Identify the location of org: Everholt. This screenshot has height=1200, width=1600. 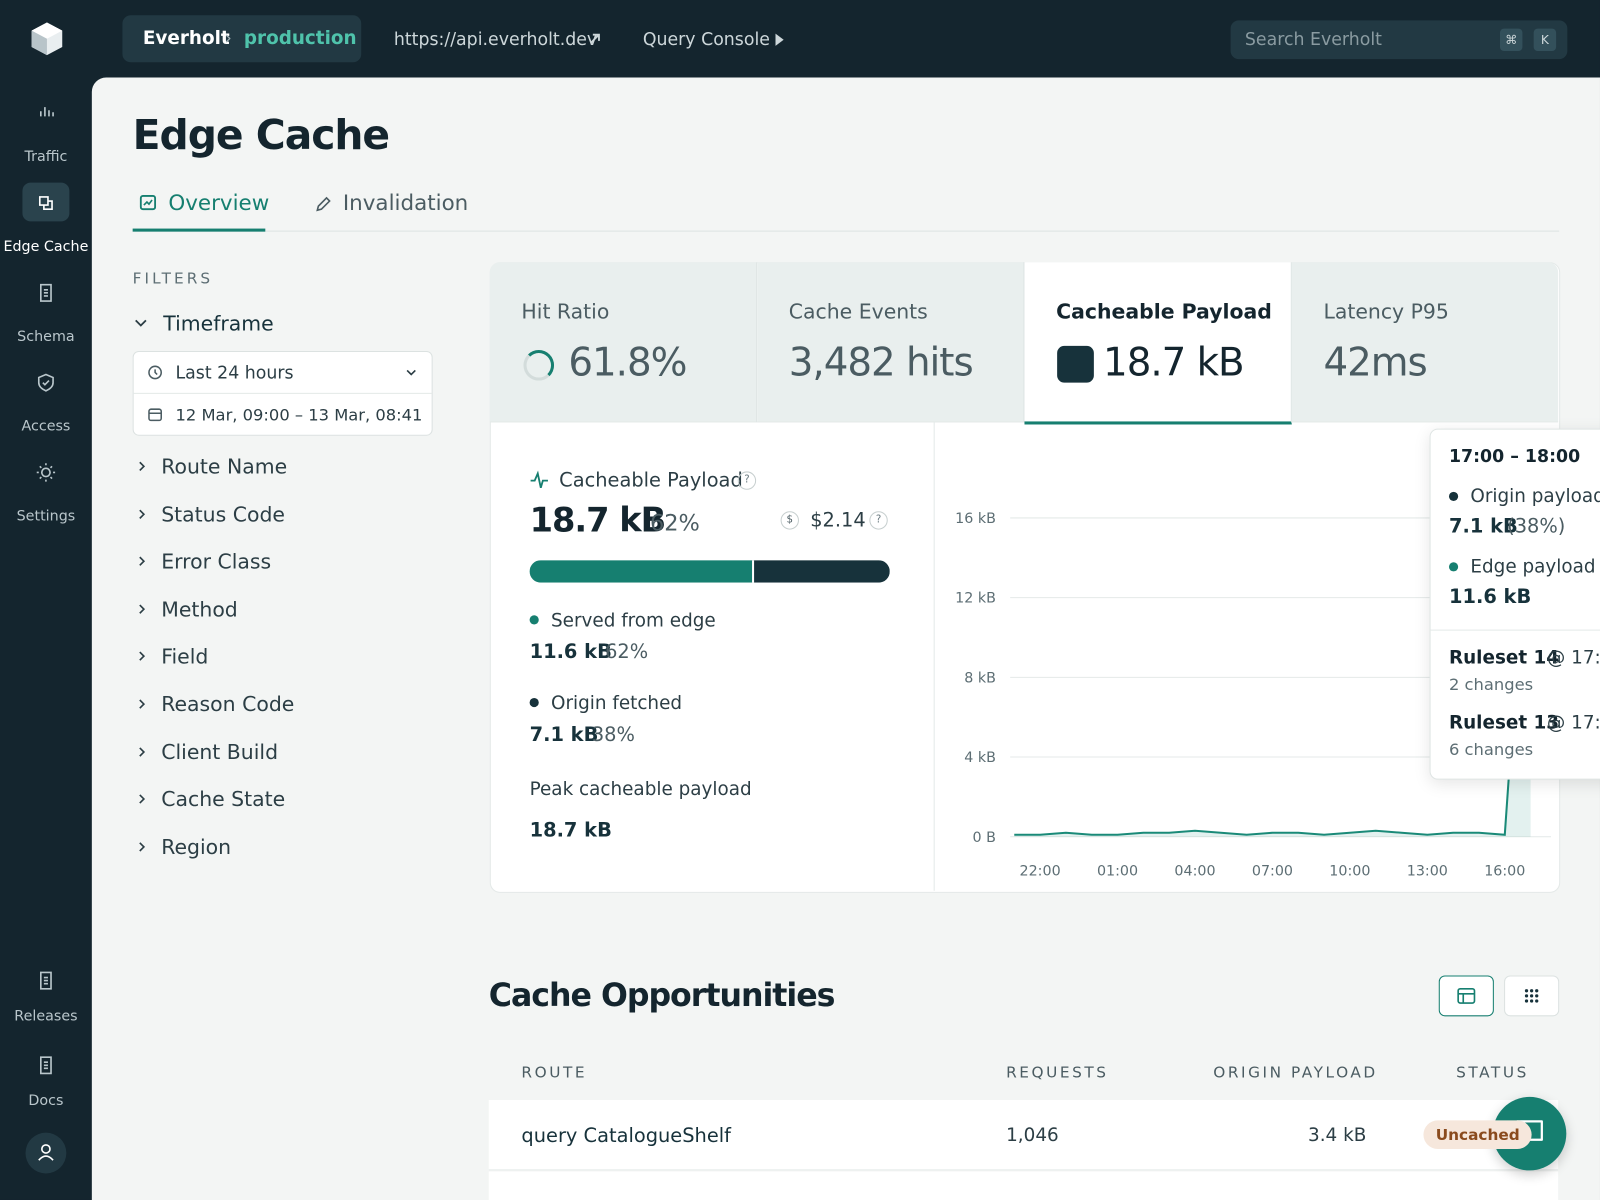
(186, 38).